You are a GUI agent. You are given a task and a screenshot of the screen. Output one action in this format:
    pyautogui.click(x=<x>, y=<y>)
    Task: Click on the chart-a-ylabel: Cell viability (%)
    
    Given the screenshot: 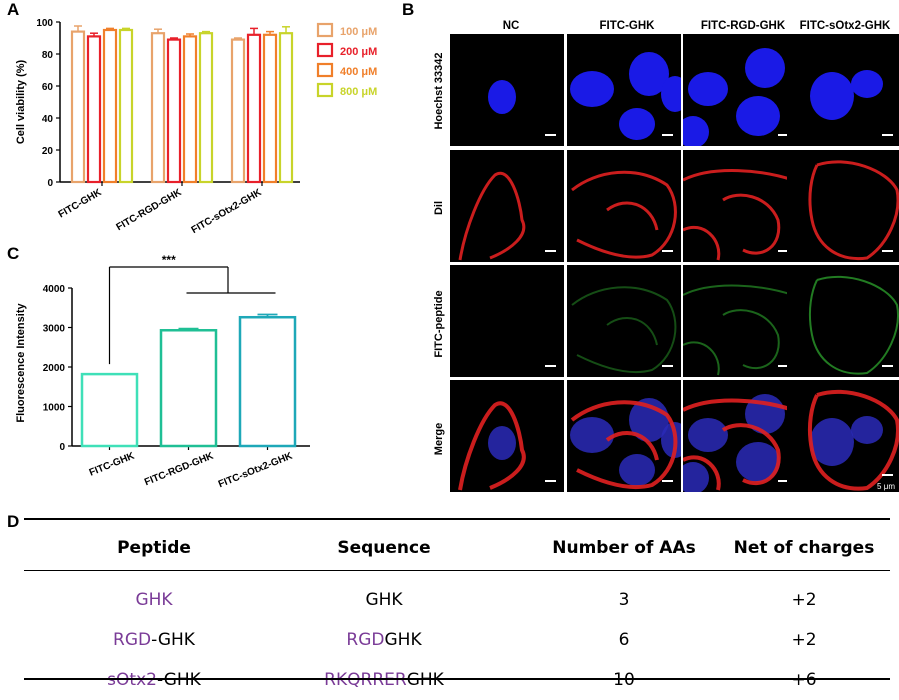 What is the action you would take?
    pyautogui.click(x=21, y=101)
    